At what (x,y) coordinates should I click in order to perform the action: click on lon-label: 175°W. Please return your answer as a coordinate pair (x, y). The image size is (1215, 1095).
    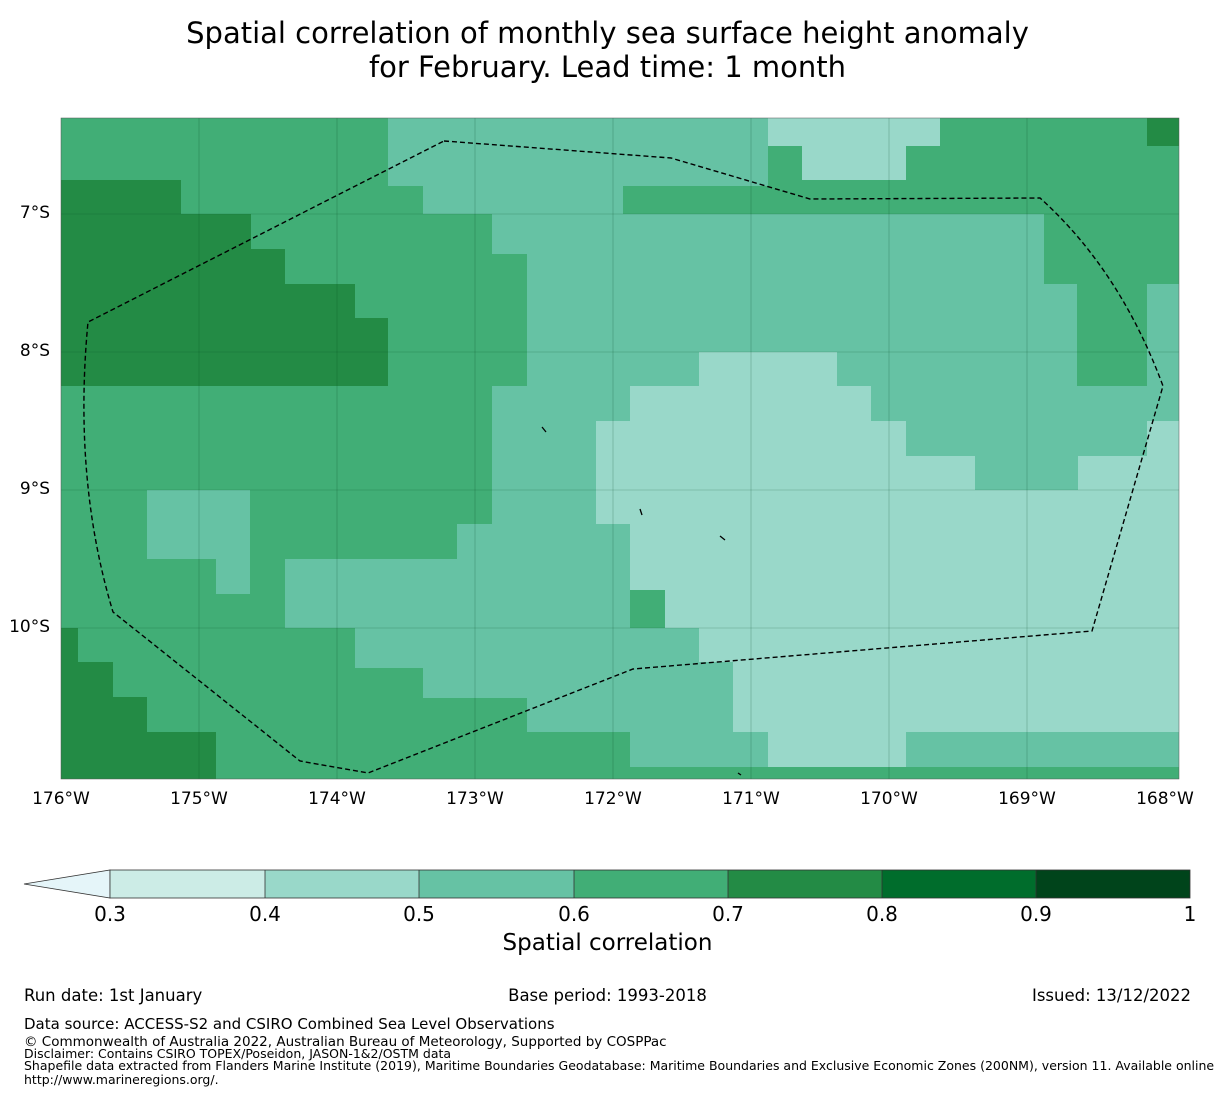
    Looking at the image, I should click on (199, 799).